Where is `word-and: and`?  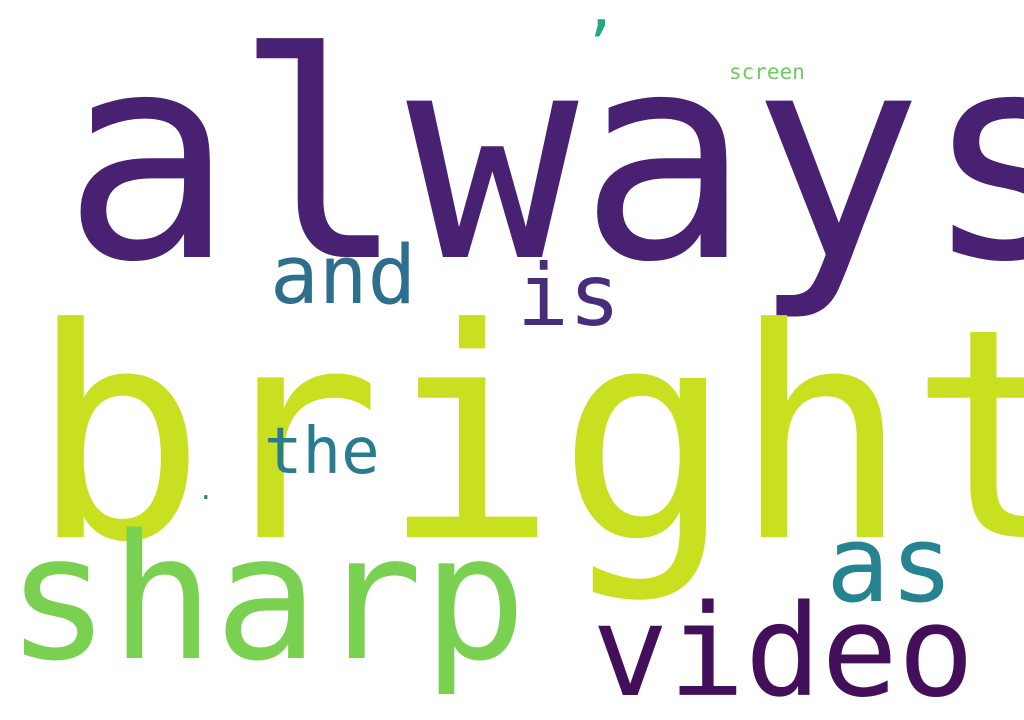 word-and: and is located at coordinates (343, 276).